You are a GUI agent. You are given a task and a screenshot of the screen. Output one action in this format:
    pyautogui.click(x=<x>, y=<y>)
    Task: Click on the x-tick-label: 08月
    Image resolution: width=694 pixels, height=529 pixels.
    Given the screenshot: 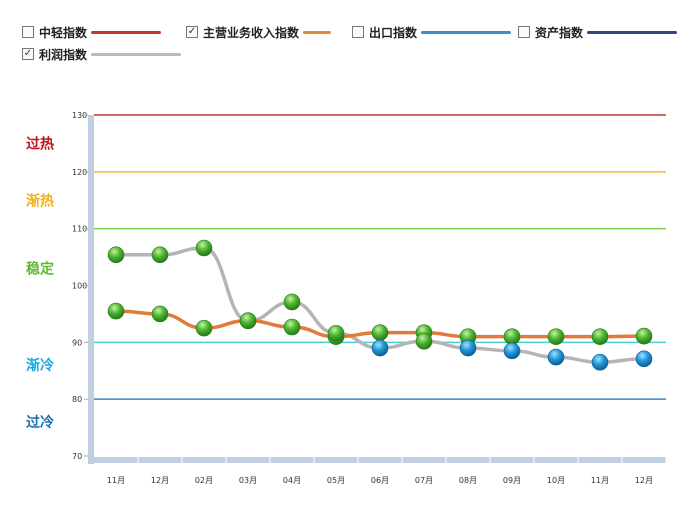 What is the action you would take?
    pyautogui.click(x=468, y=480)
    